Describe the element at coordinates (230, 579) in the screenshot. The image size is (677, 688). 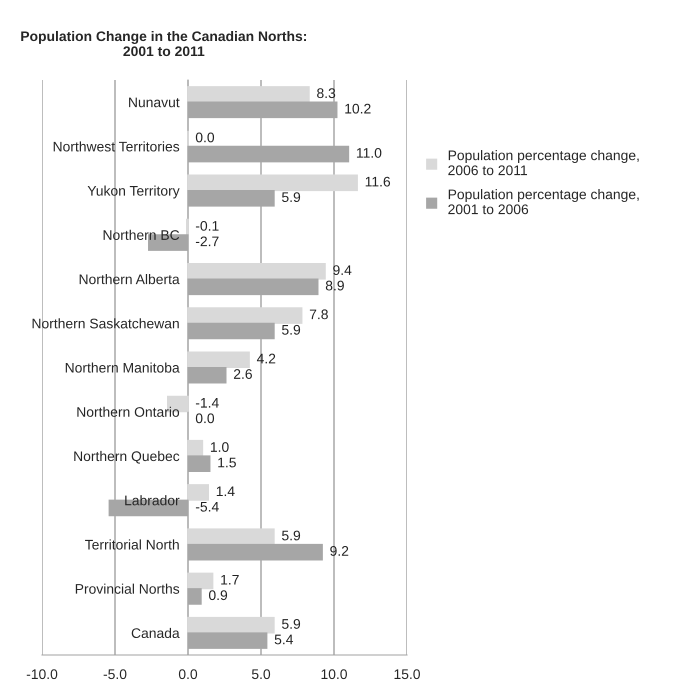
I see `data-label: 1.7` at that location.